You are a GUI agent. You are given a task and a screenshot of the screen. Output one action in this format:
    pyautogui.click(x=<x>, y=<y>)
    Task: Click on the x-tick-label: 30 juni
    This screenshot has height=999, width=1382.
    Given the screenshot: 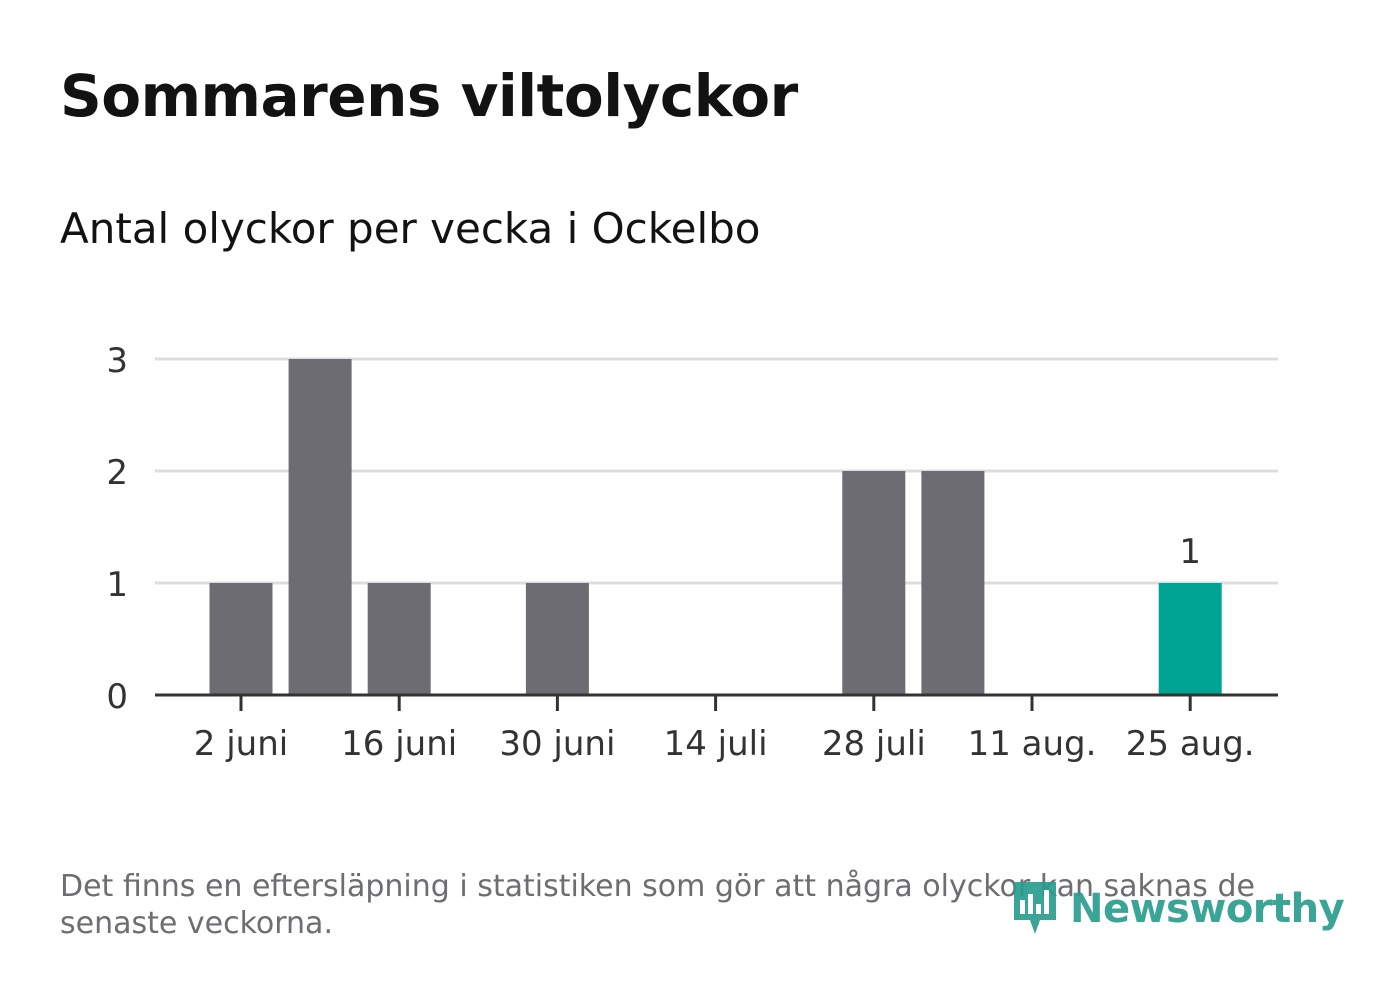 What is the action you would take?
    pyautogui.click(x=557, y=744)
    